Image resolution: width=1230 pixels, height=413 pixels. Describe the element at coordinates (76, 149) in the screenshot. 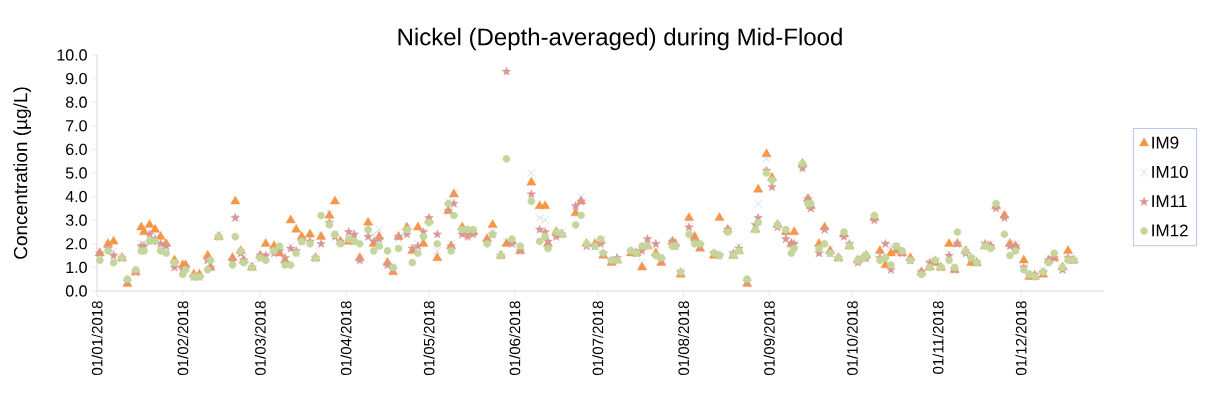

I see `y-tick-label: 6.0` at that location.